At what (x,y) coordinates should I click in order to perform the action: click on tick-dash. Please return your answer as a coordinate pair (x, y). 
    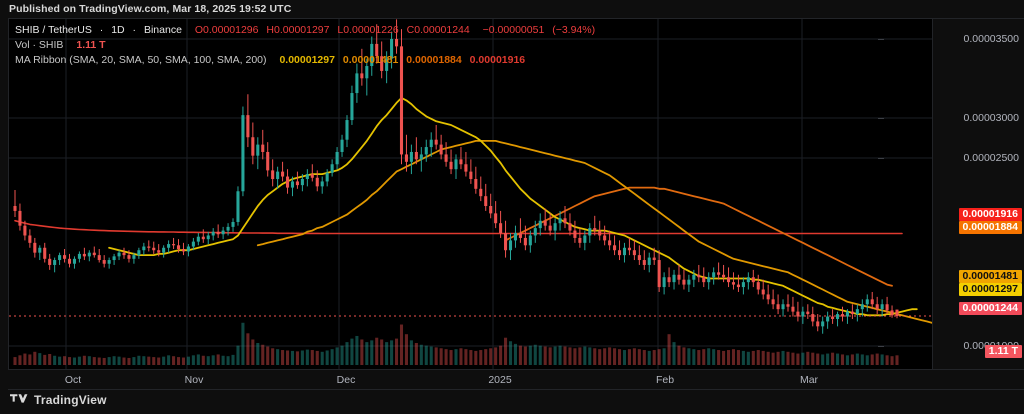
    Looking at the image, I should click on (880, 346).